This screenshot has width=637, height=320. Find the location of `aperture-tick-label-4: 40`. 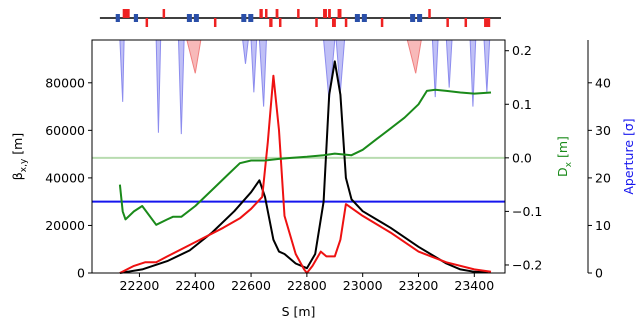

aperture-tick-label-4: 40 is located at coordinates (603, 82).